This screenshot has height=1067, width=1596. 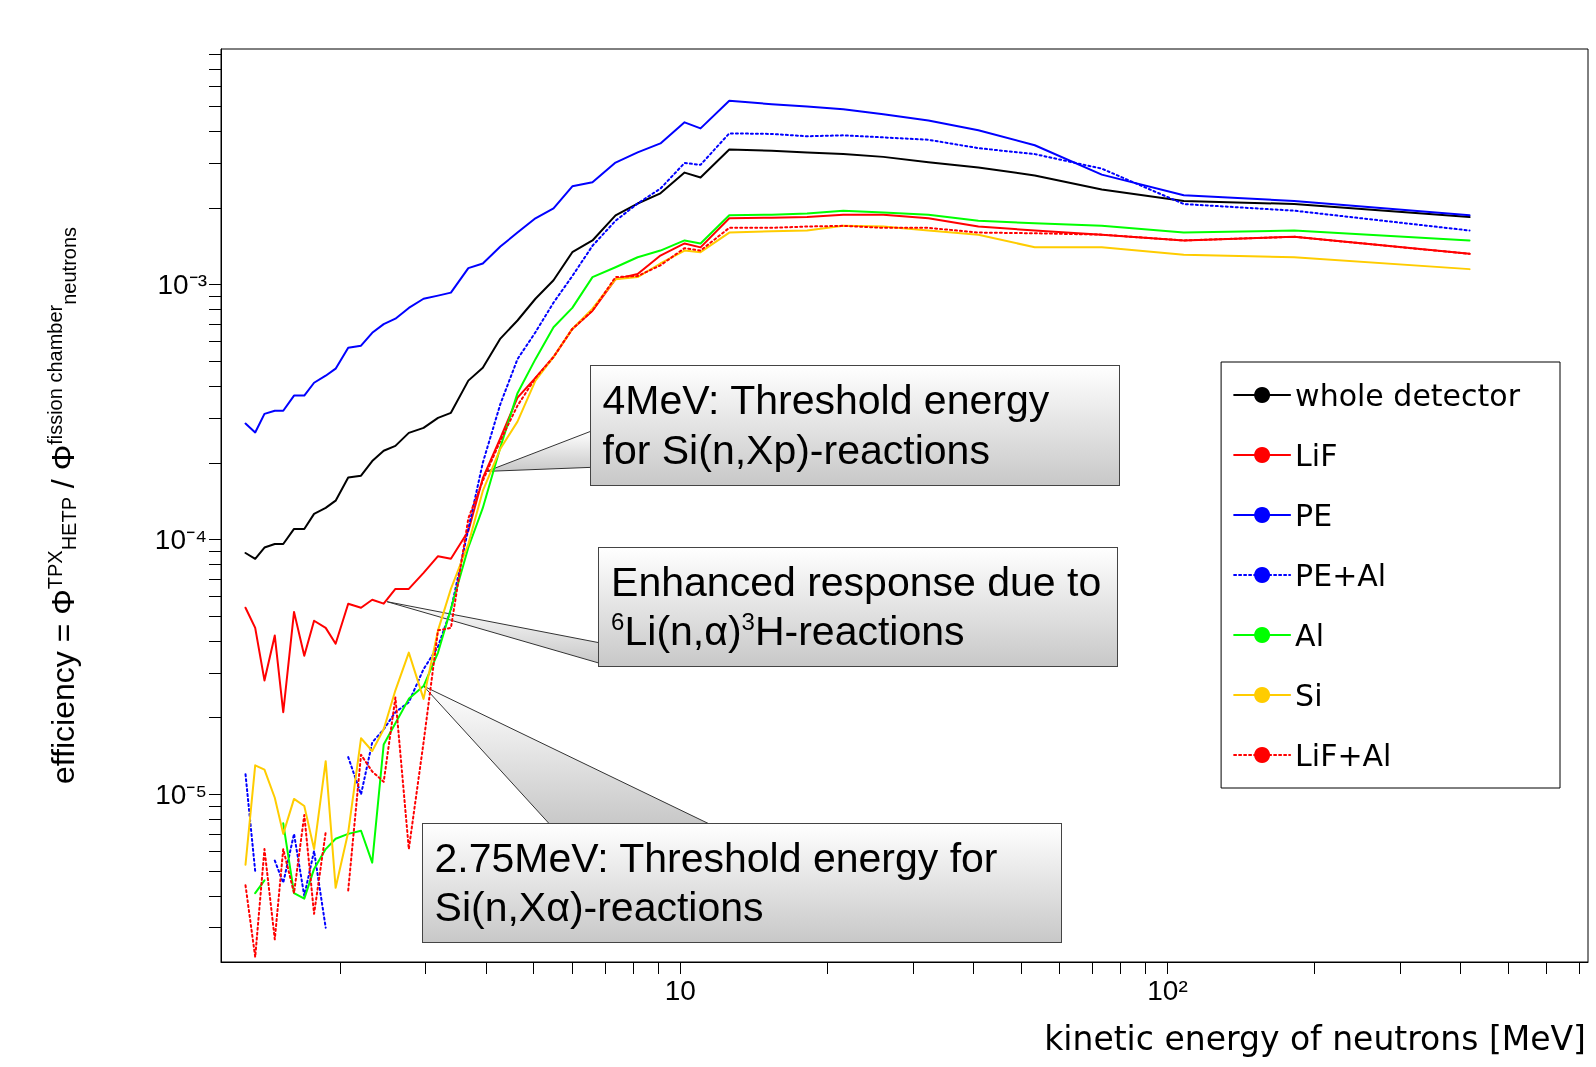 I want to click on y-axis-title: efficiency = ΦTPXHETP / Φfission chamberneutrons, so click(x=62, y=505).